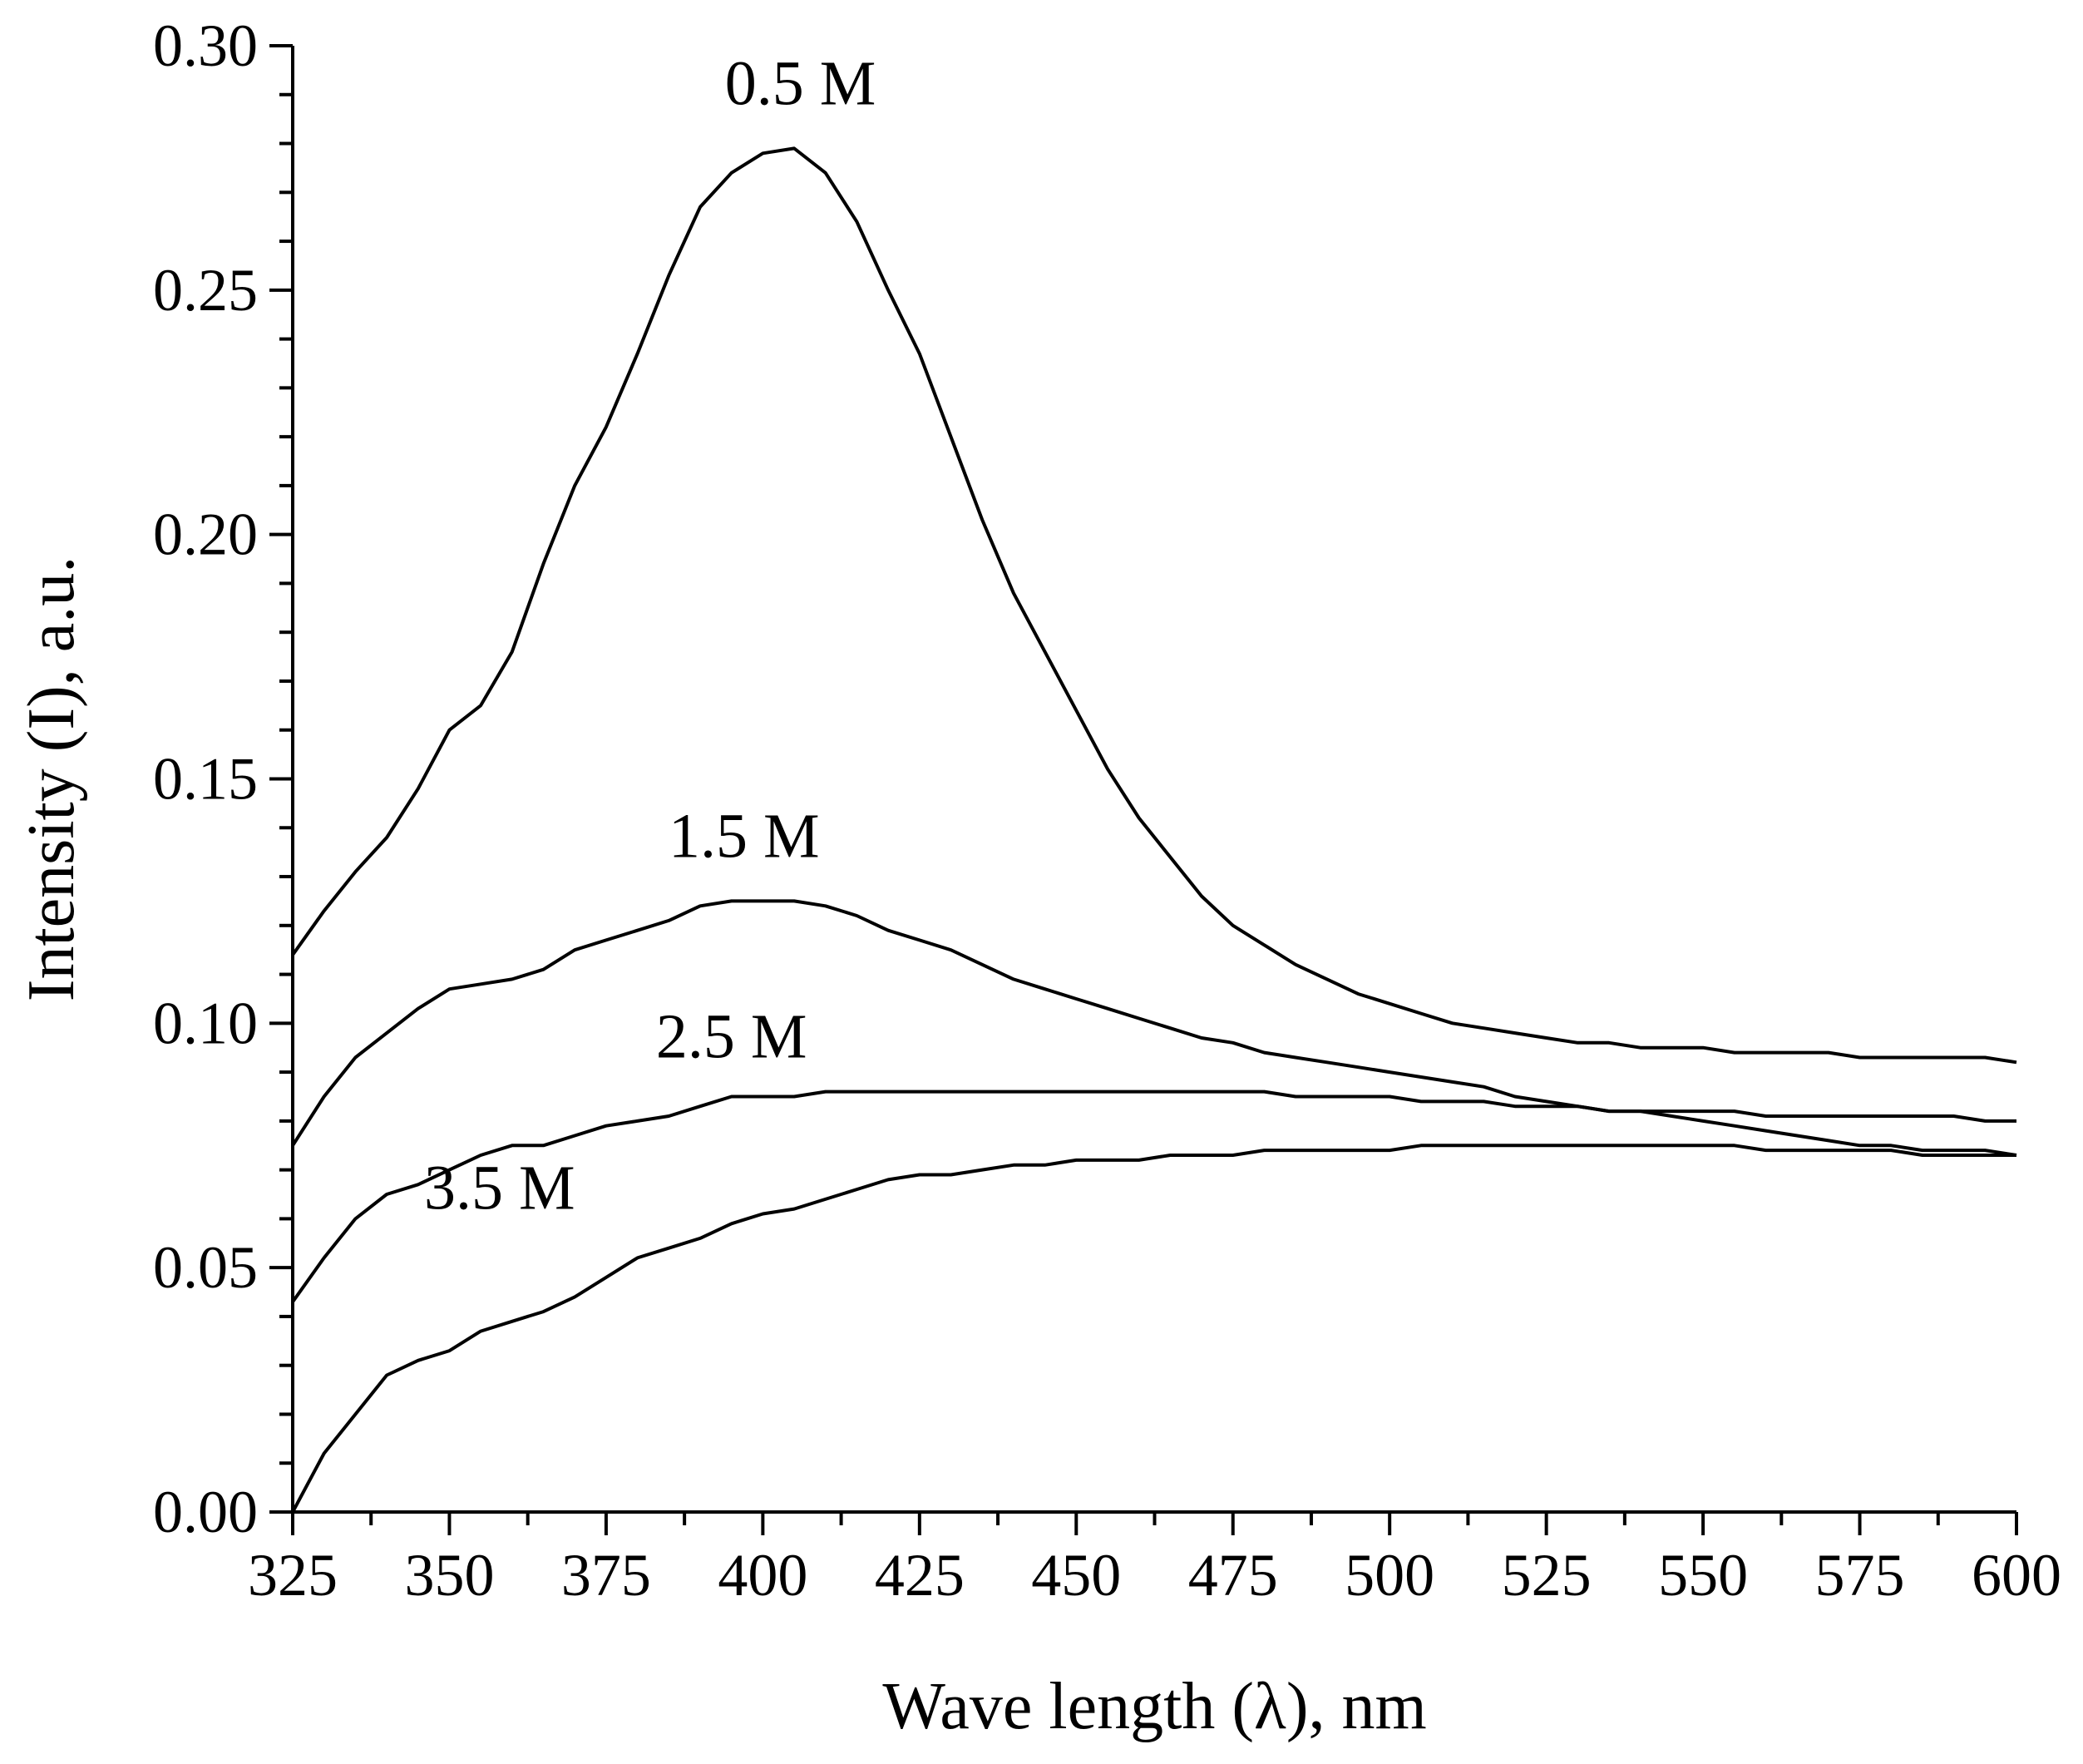  Describe the element at coordinates (920, 1575) in the screenshot. I see `x-tick-label: 425` at that location.